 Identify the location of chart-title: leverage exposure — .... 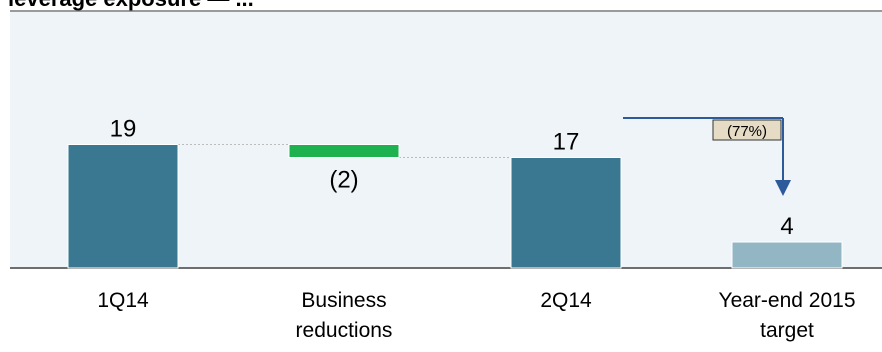
(131, 6).